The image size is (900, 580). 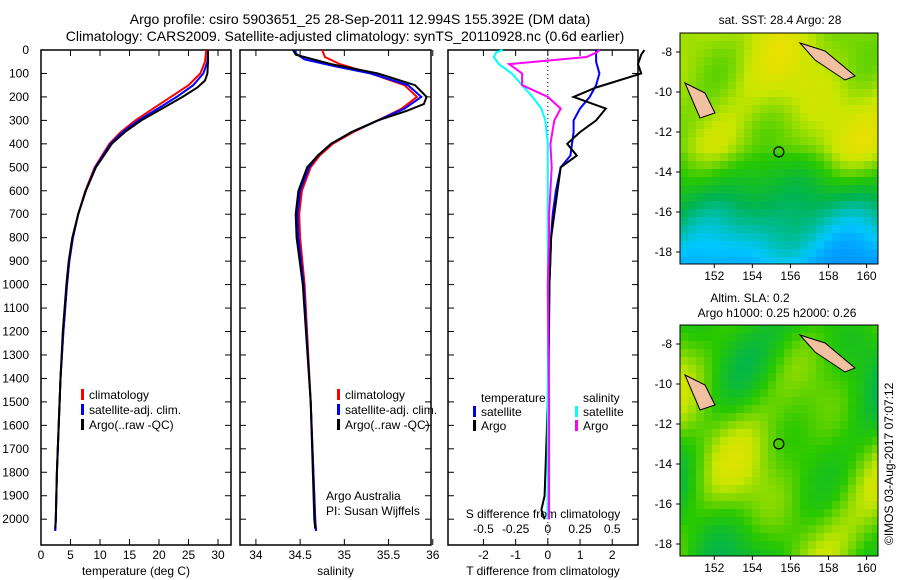 What do you see at coordinates (580, 529) in the screenshot?
I see `s-tick-label: 0.25` at bounding box center [580, 529].